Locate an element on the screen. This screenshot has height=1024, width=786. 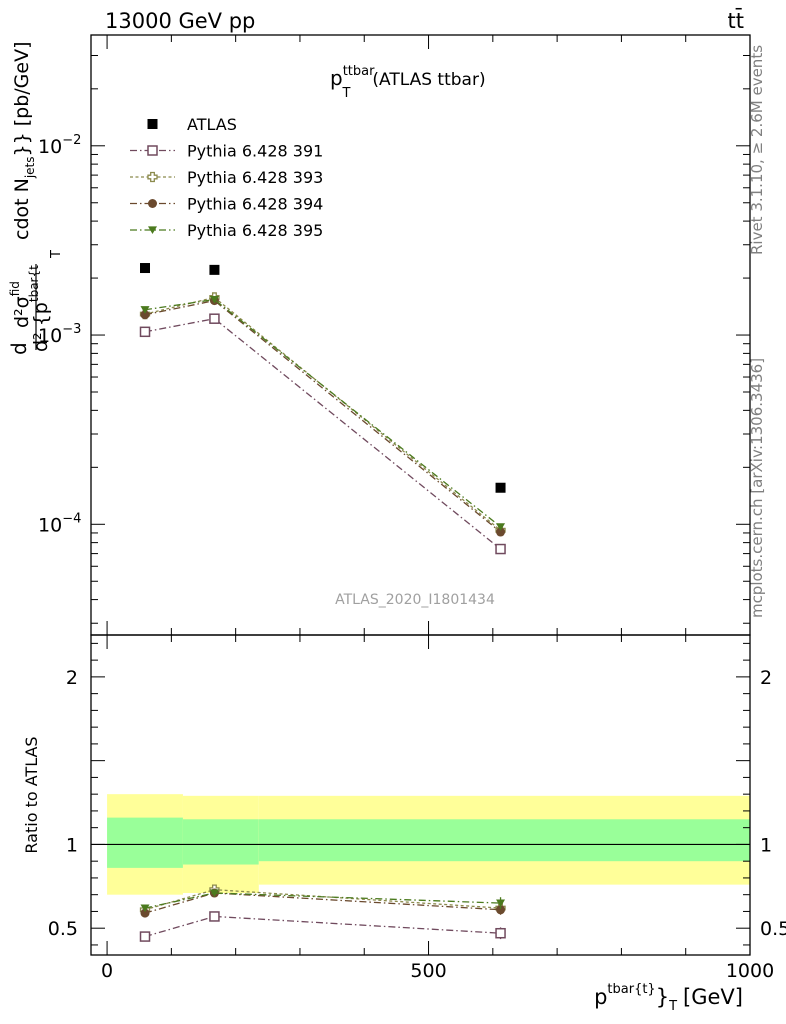
main-y-tick-labels: 10−410−310−2 is located at coordinates (59, 334).